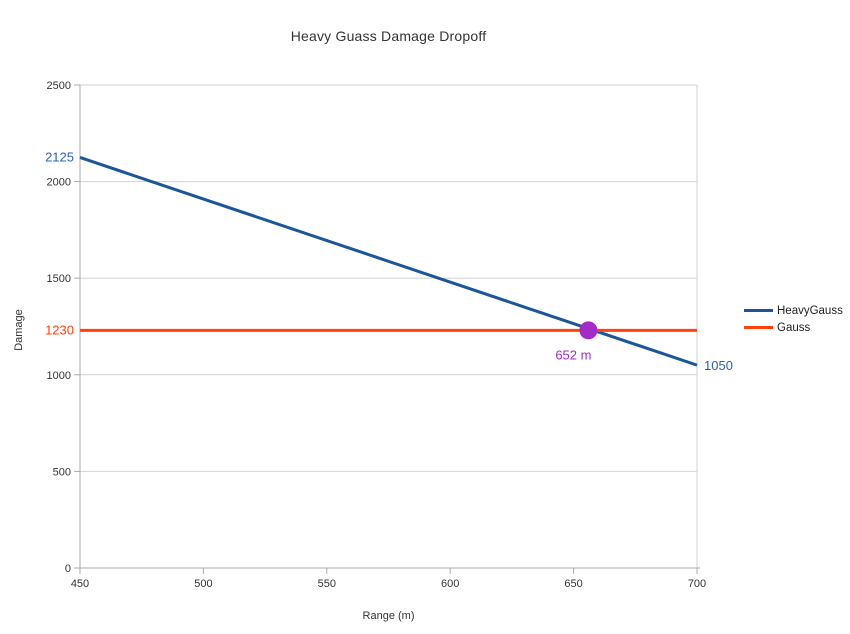 The height and width of the screenshot is (634, 850). I want to click on annotation-2125: 2125, so click(59, 156).